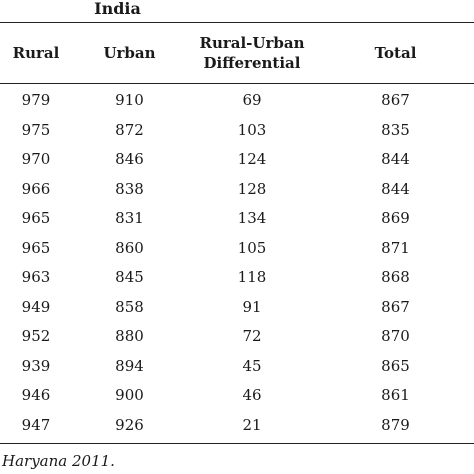 This screenshot has width=474, height=474. I want to click on rural-cell: 946, so click(36, 395).